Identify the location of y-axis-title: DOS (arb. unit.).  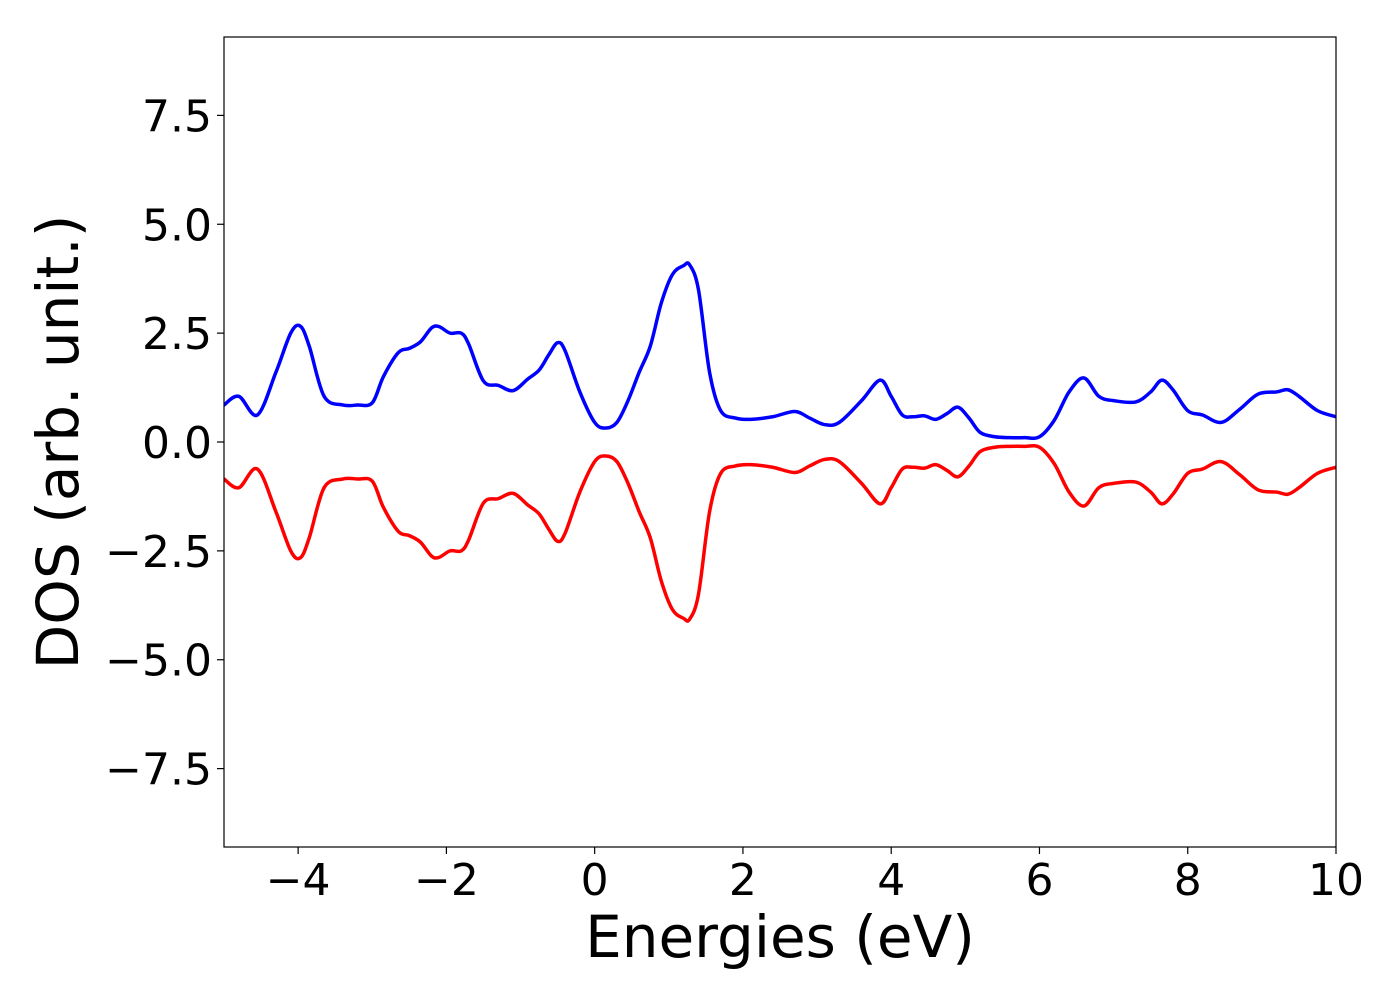
(58, 442).